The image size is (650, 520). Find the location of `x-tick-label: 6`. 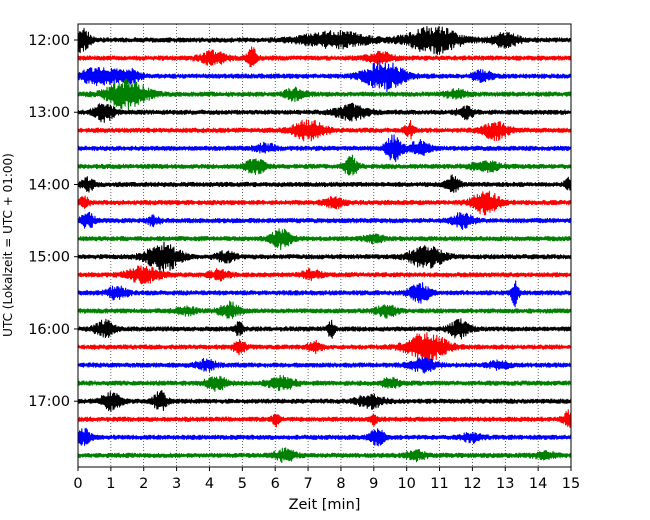

x-tick-label: 6 is located at coordinates (275, 484).